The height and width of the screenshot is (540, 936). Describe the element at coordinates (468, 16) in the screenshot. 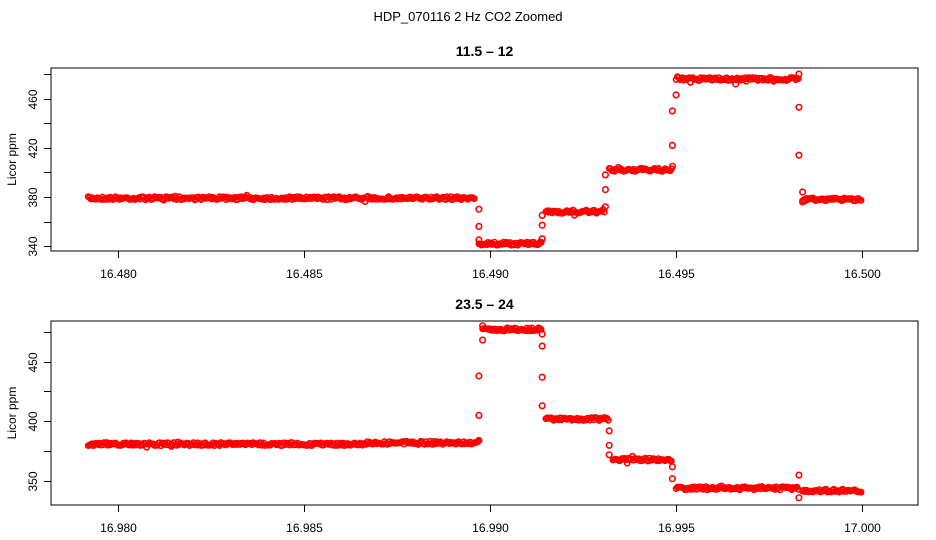

I see `figure-title: HDP_070116 2 Hz CO2 Zoomed` at that location.